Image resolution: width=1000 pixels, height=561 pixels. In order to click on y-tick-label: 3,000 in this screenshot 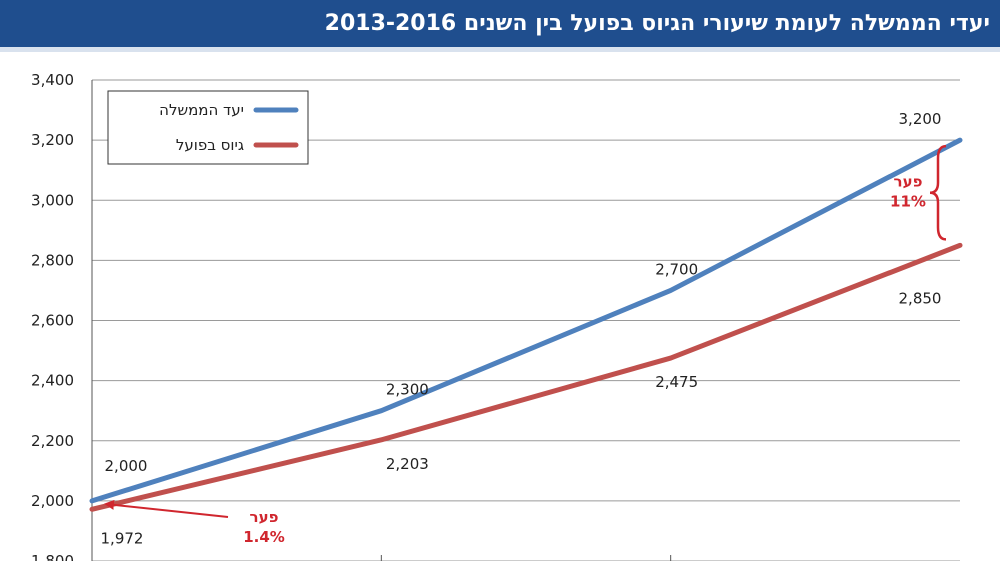, I will do `click(52, 200)`.